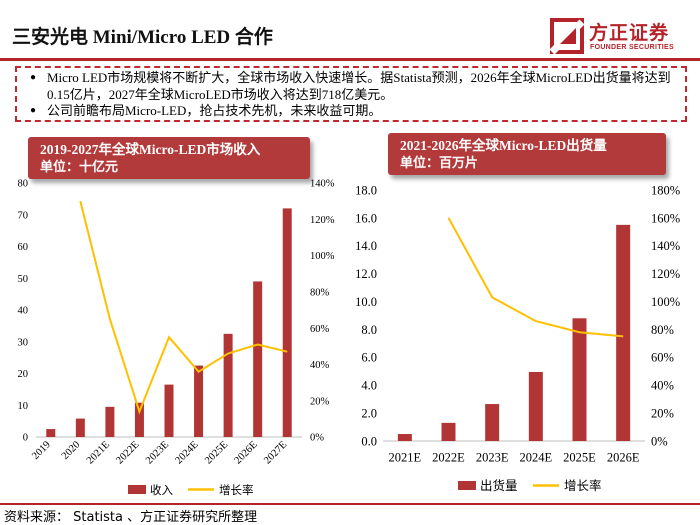  I want to click on page-title: 三安光电 Mini/Micro LED 合作, so click(142, 37).